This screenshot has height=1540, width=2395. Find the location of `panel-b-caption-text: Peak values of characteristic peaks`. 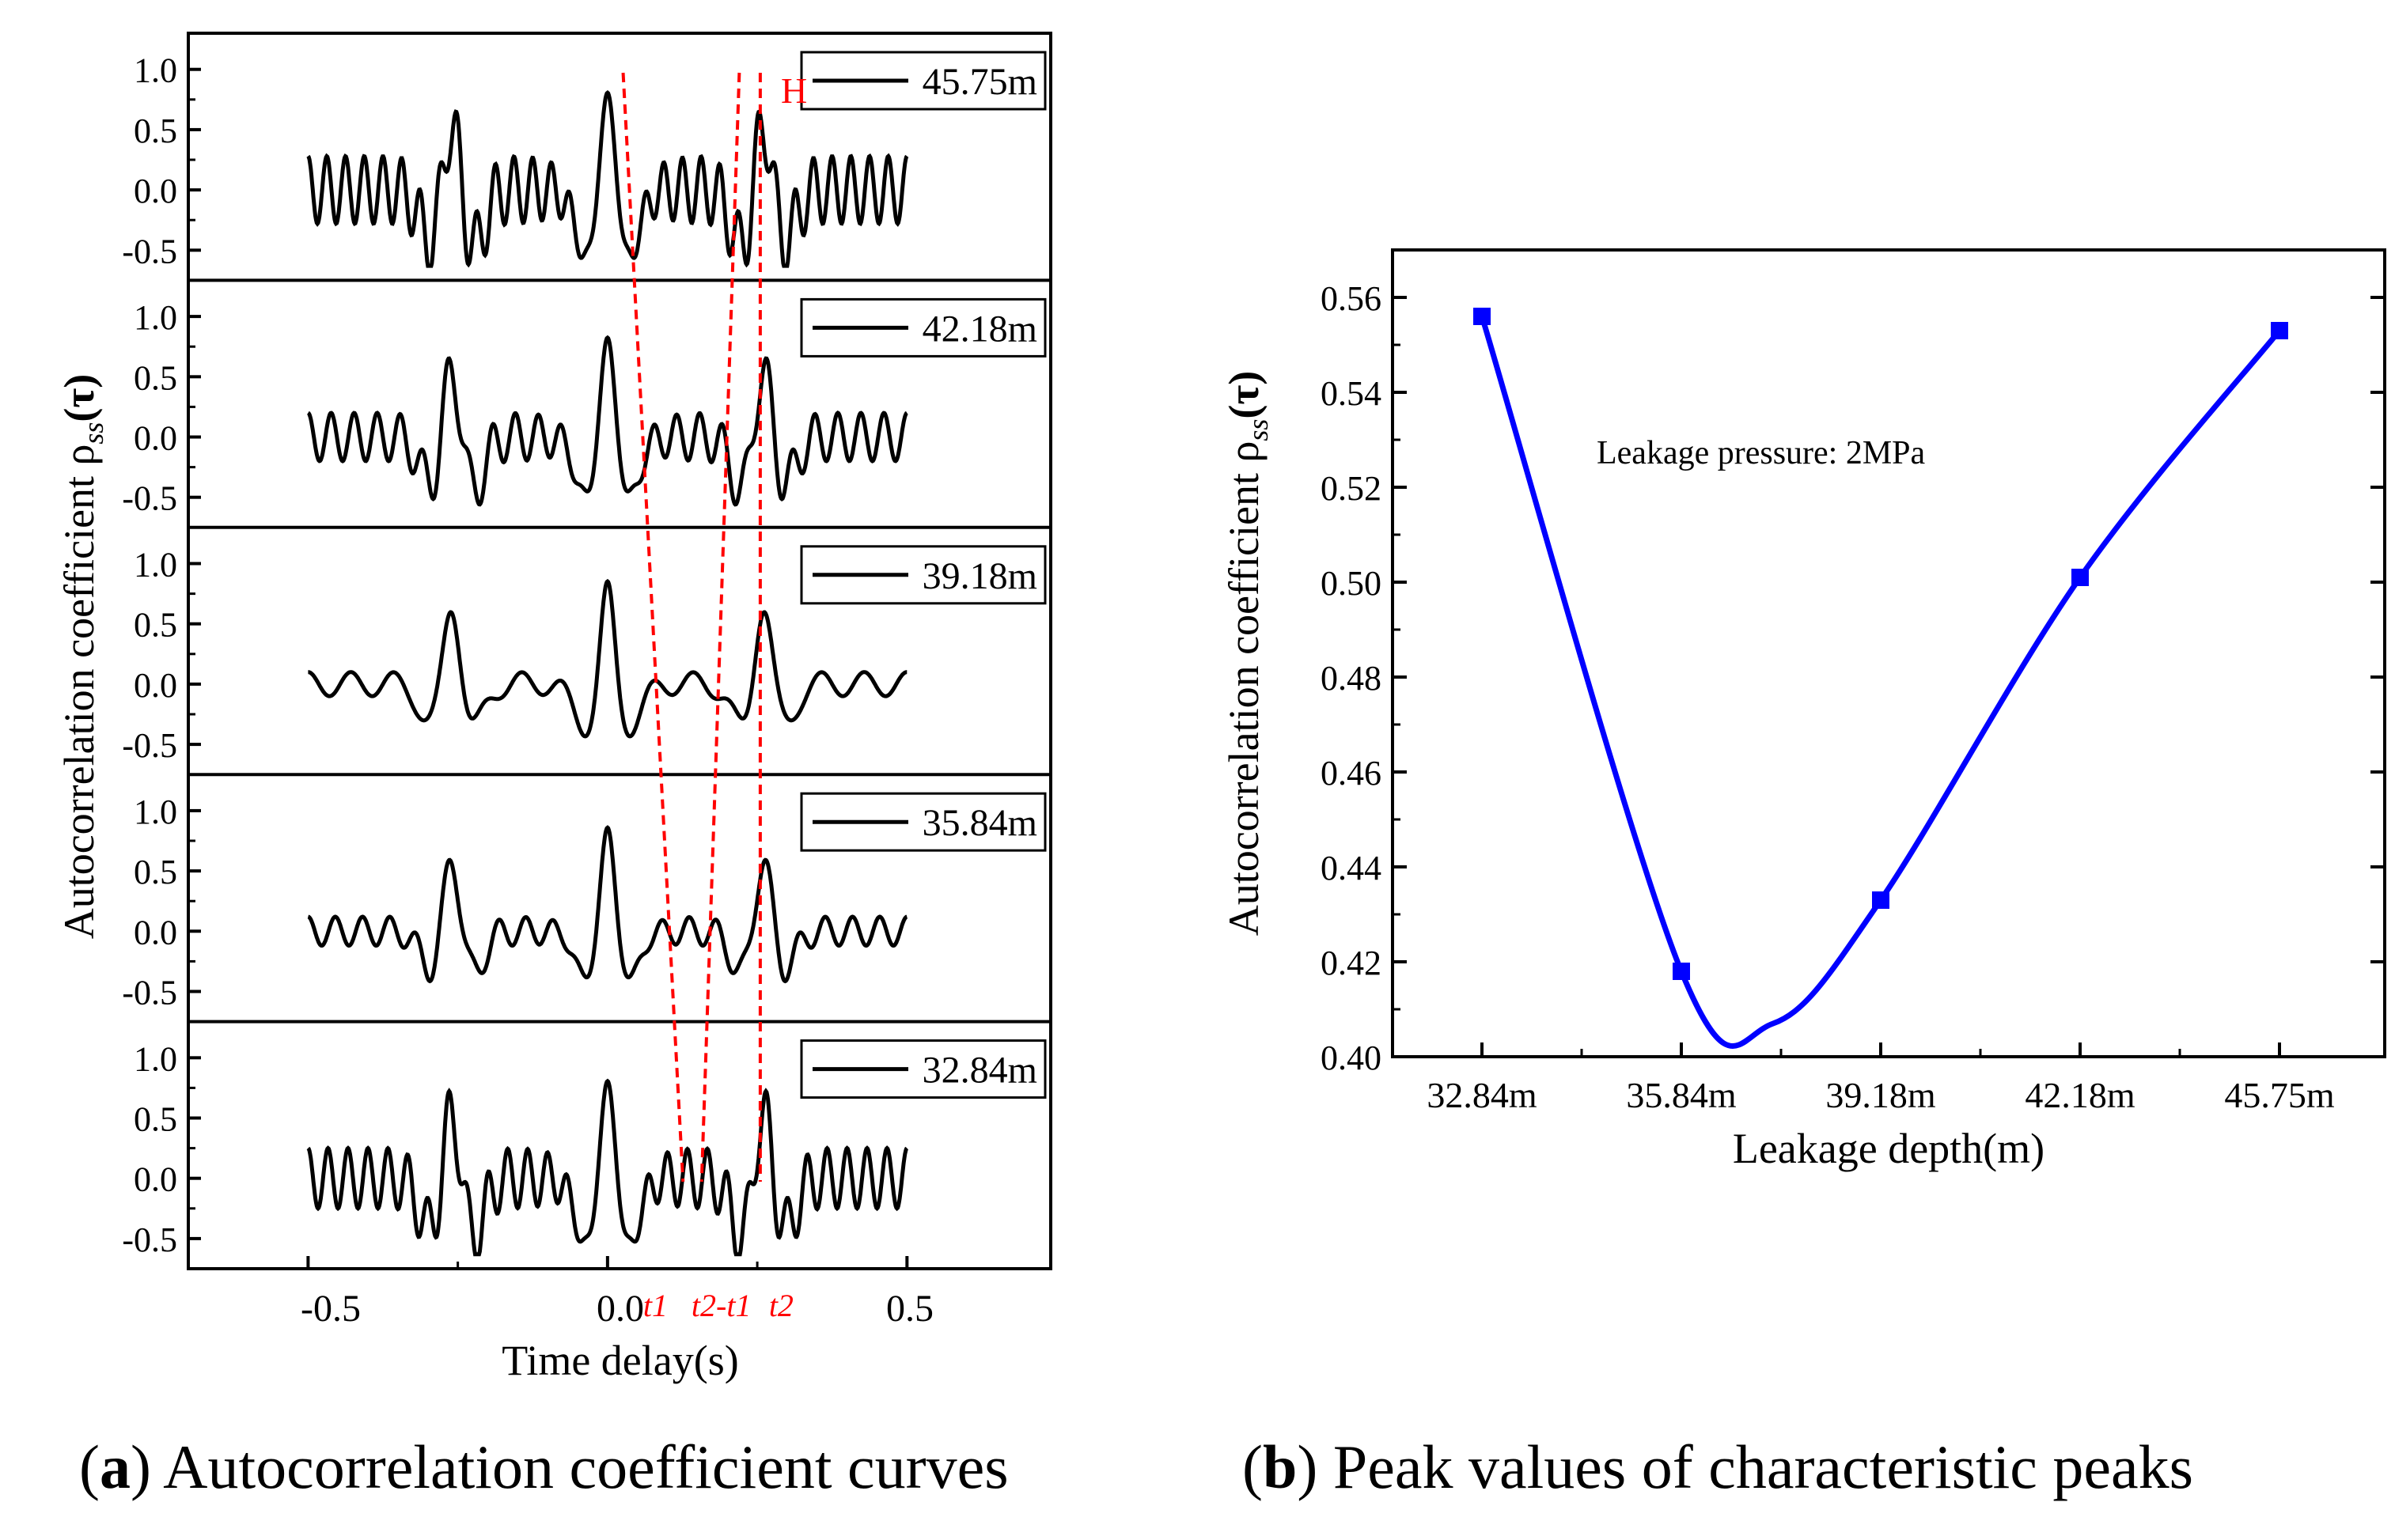

panel-b-caption-text: Peak values of characteristic peaks is located at coordinates (1763, 1466).